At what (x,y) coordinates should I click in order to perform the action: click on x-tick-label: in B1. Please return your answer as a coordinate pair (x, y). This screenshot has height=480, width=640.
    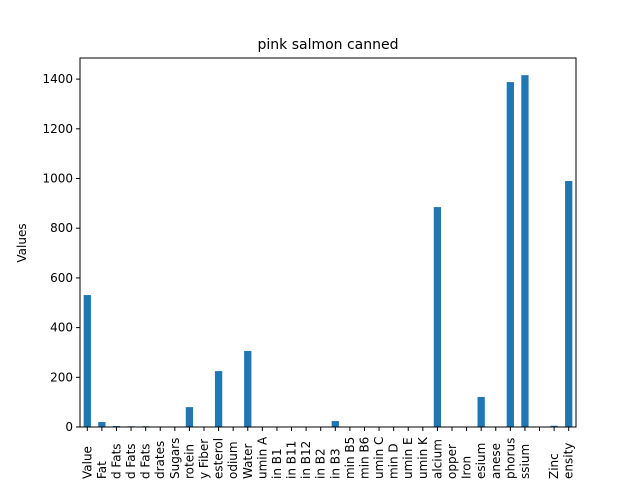
    Looking at the image, I should click on (277, 463).